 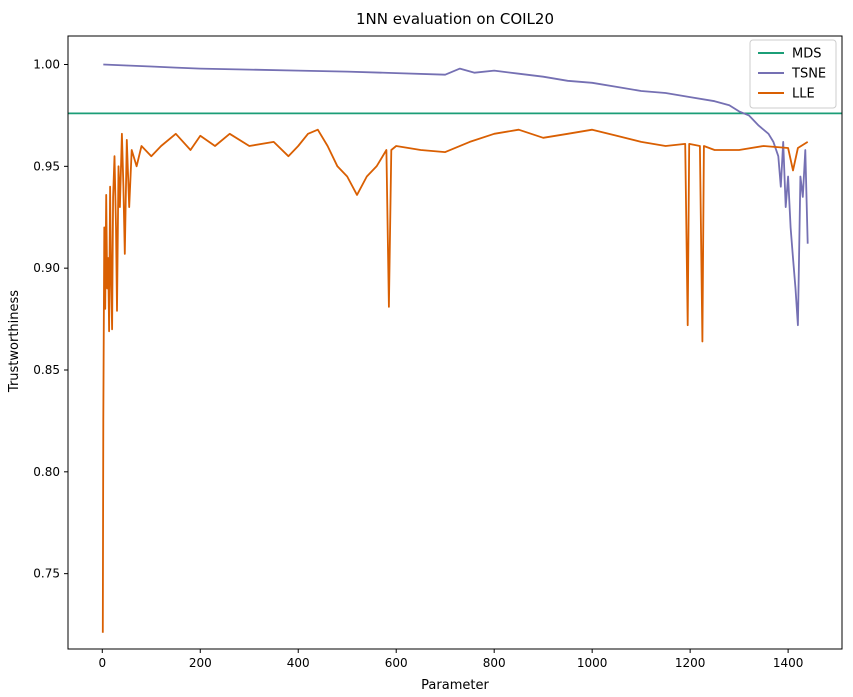 What do you see at coordinates (806, 54) in the screenshot?
I see `legend-label-mds: MDS` at bounding box center [806, 54].